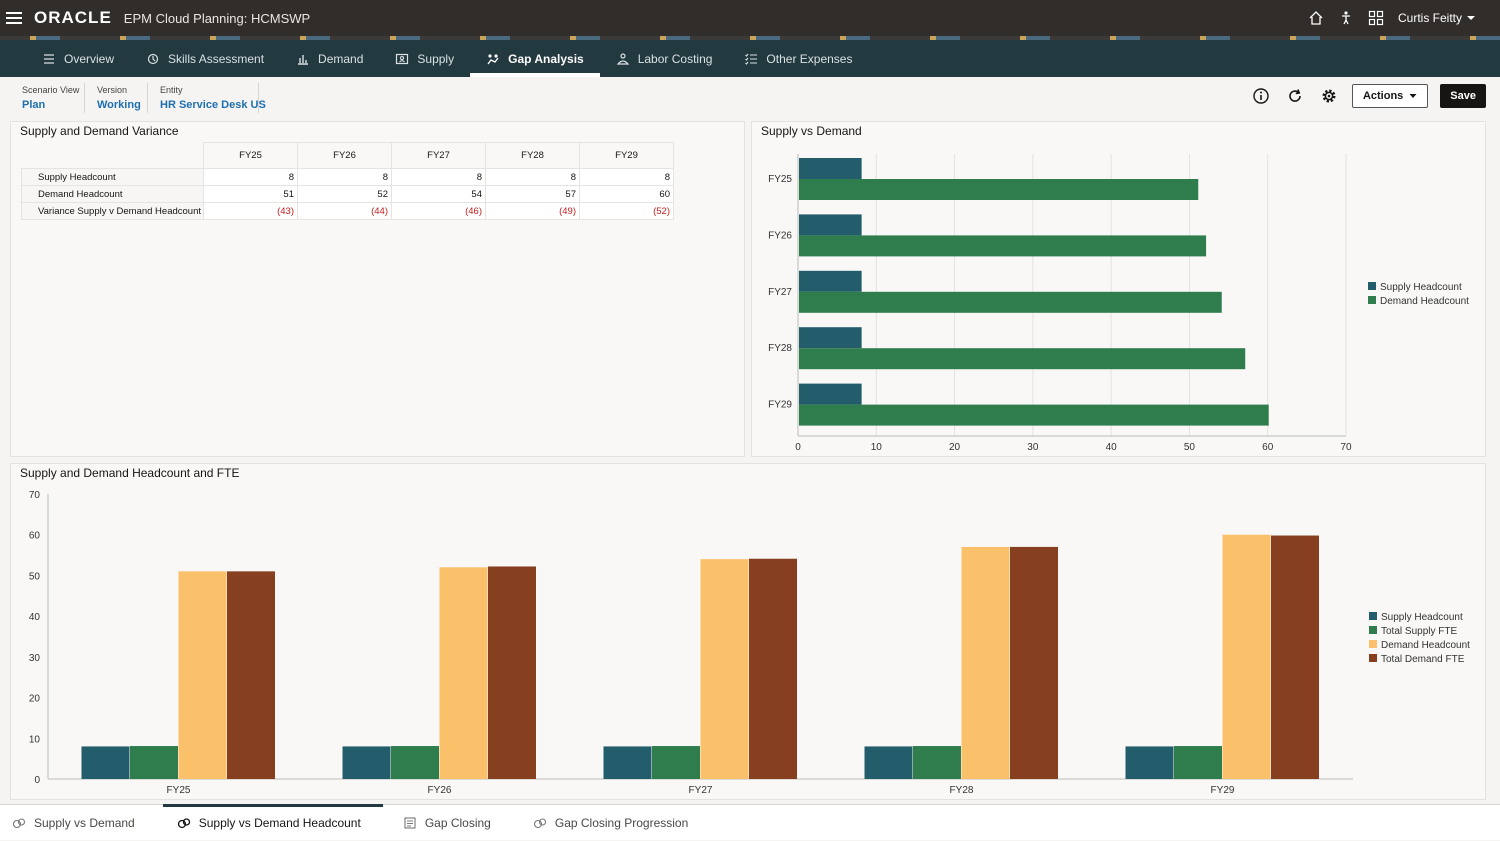 The height and width of the screenshot is (841, 1500). I want to click on menu-icon, so click(14, 18).